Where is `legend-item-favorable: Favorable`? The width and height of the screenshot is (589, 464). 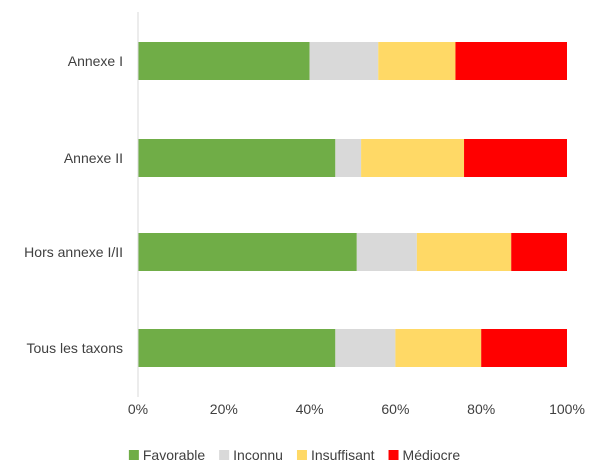 legend-item-favorable: Favorable is located at coordinates (166, 455).